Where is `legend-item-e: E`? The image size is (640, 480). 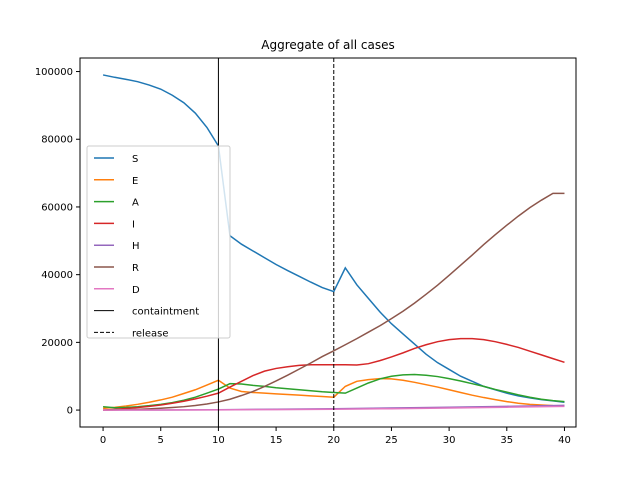 legend-item-e: E is located at coordinates (116, 181).